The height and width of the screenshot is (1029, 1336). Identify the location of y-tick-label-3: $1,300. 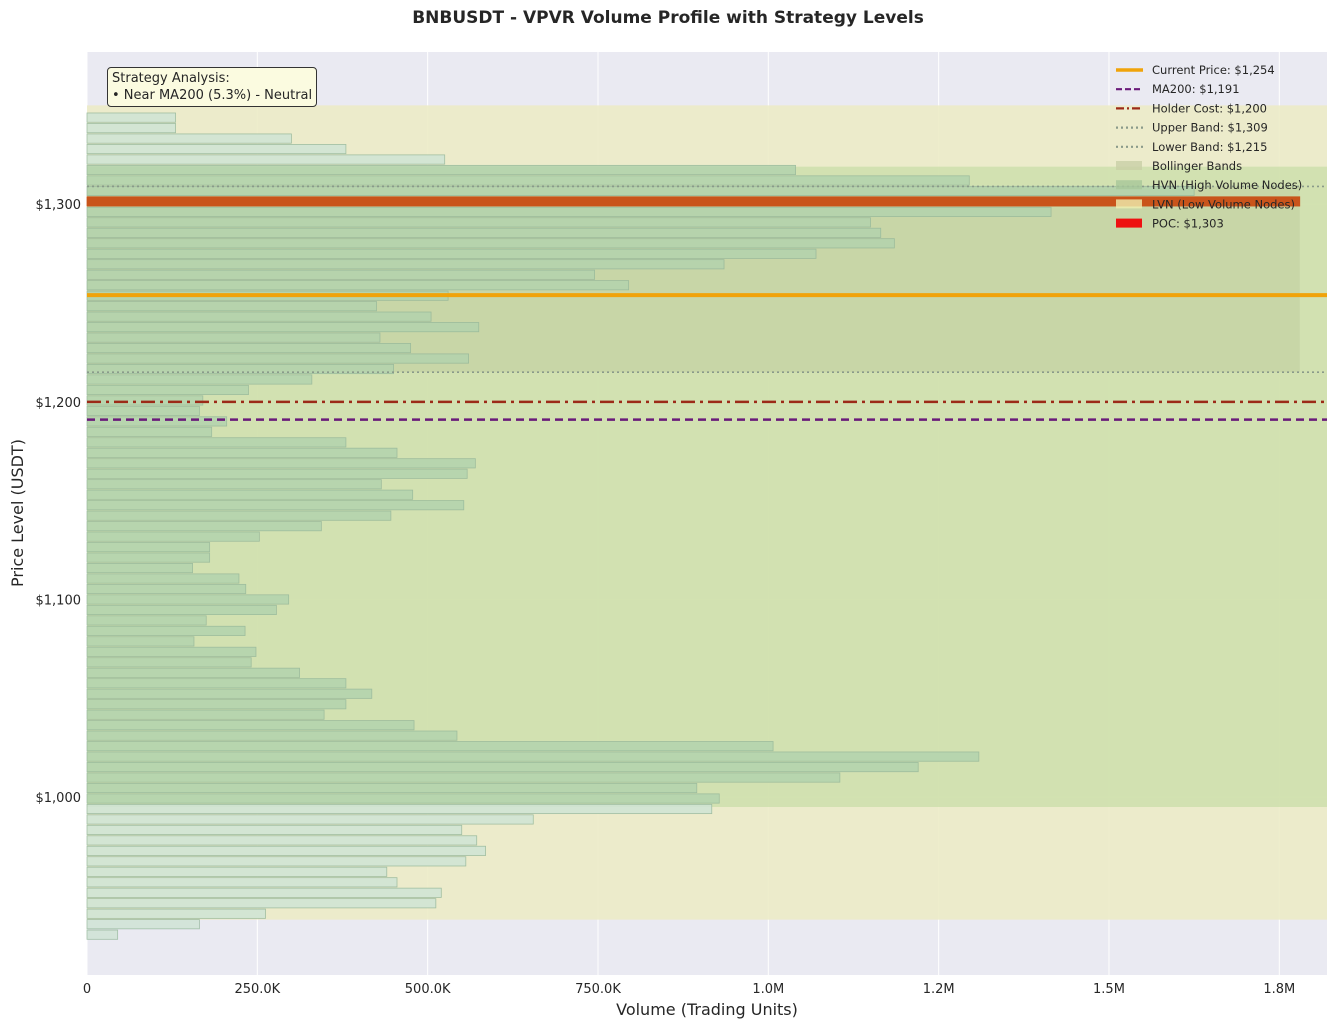
(59, 205).